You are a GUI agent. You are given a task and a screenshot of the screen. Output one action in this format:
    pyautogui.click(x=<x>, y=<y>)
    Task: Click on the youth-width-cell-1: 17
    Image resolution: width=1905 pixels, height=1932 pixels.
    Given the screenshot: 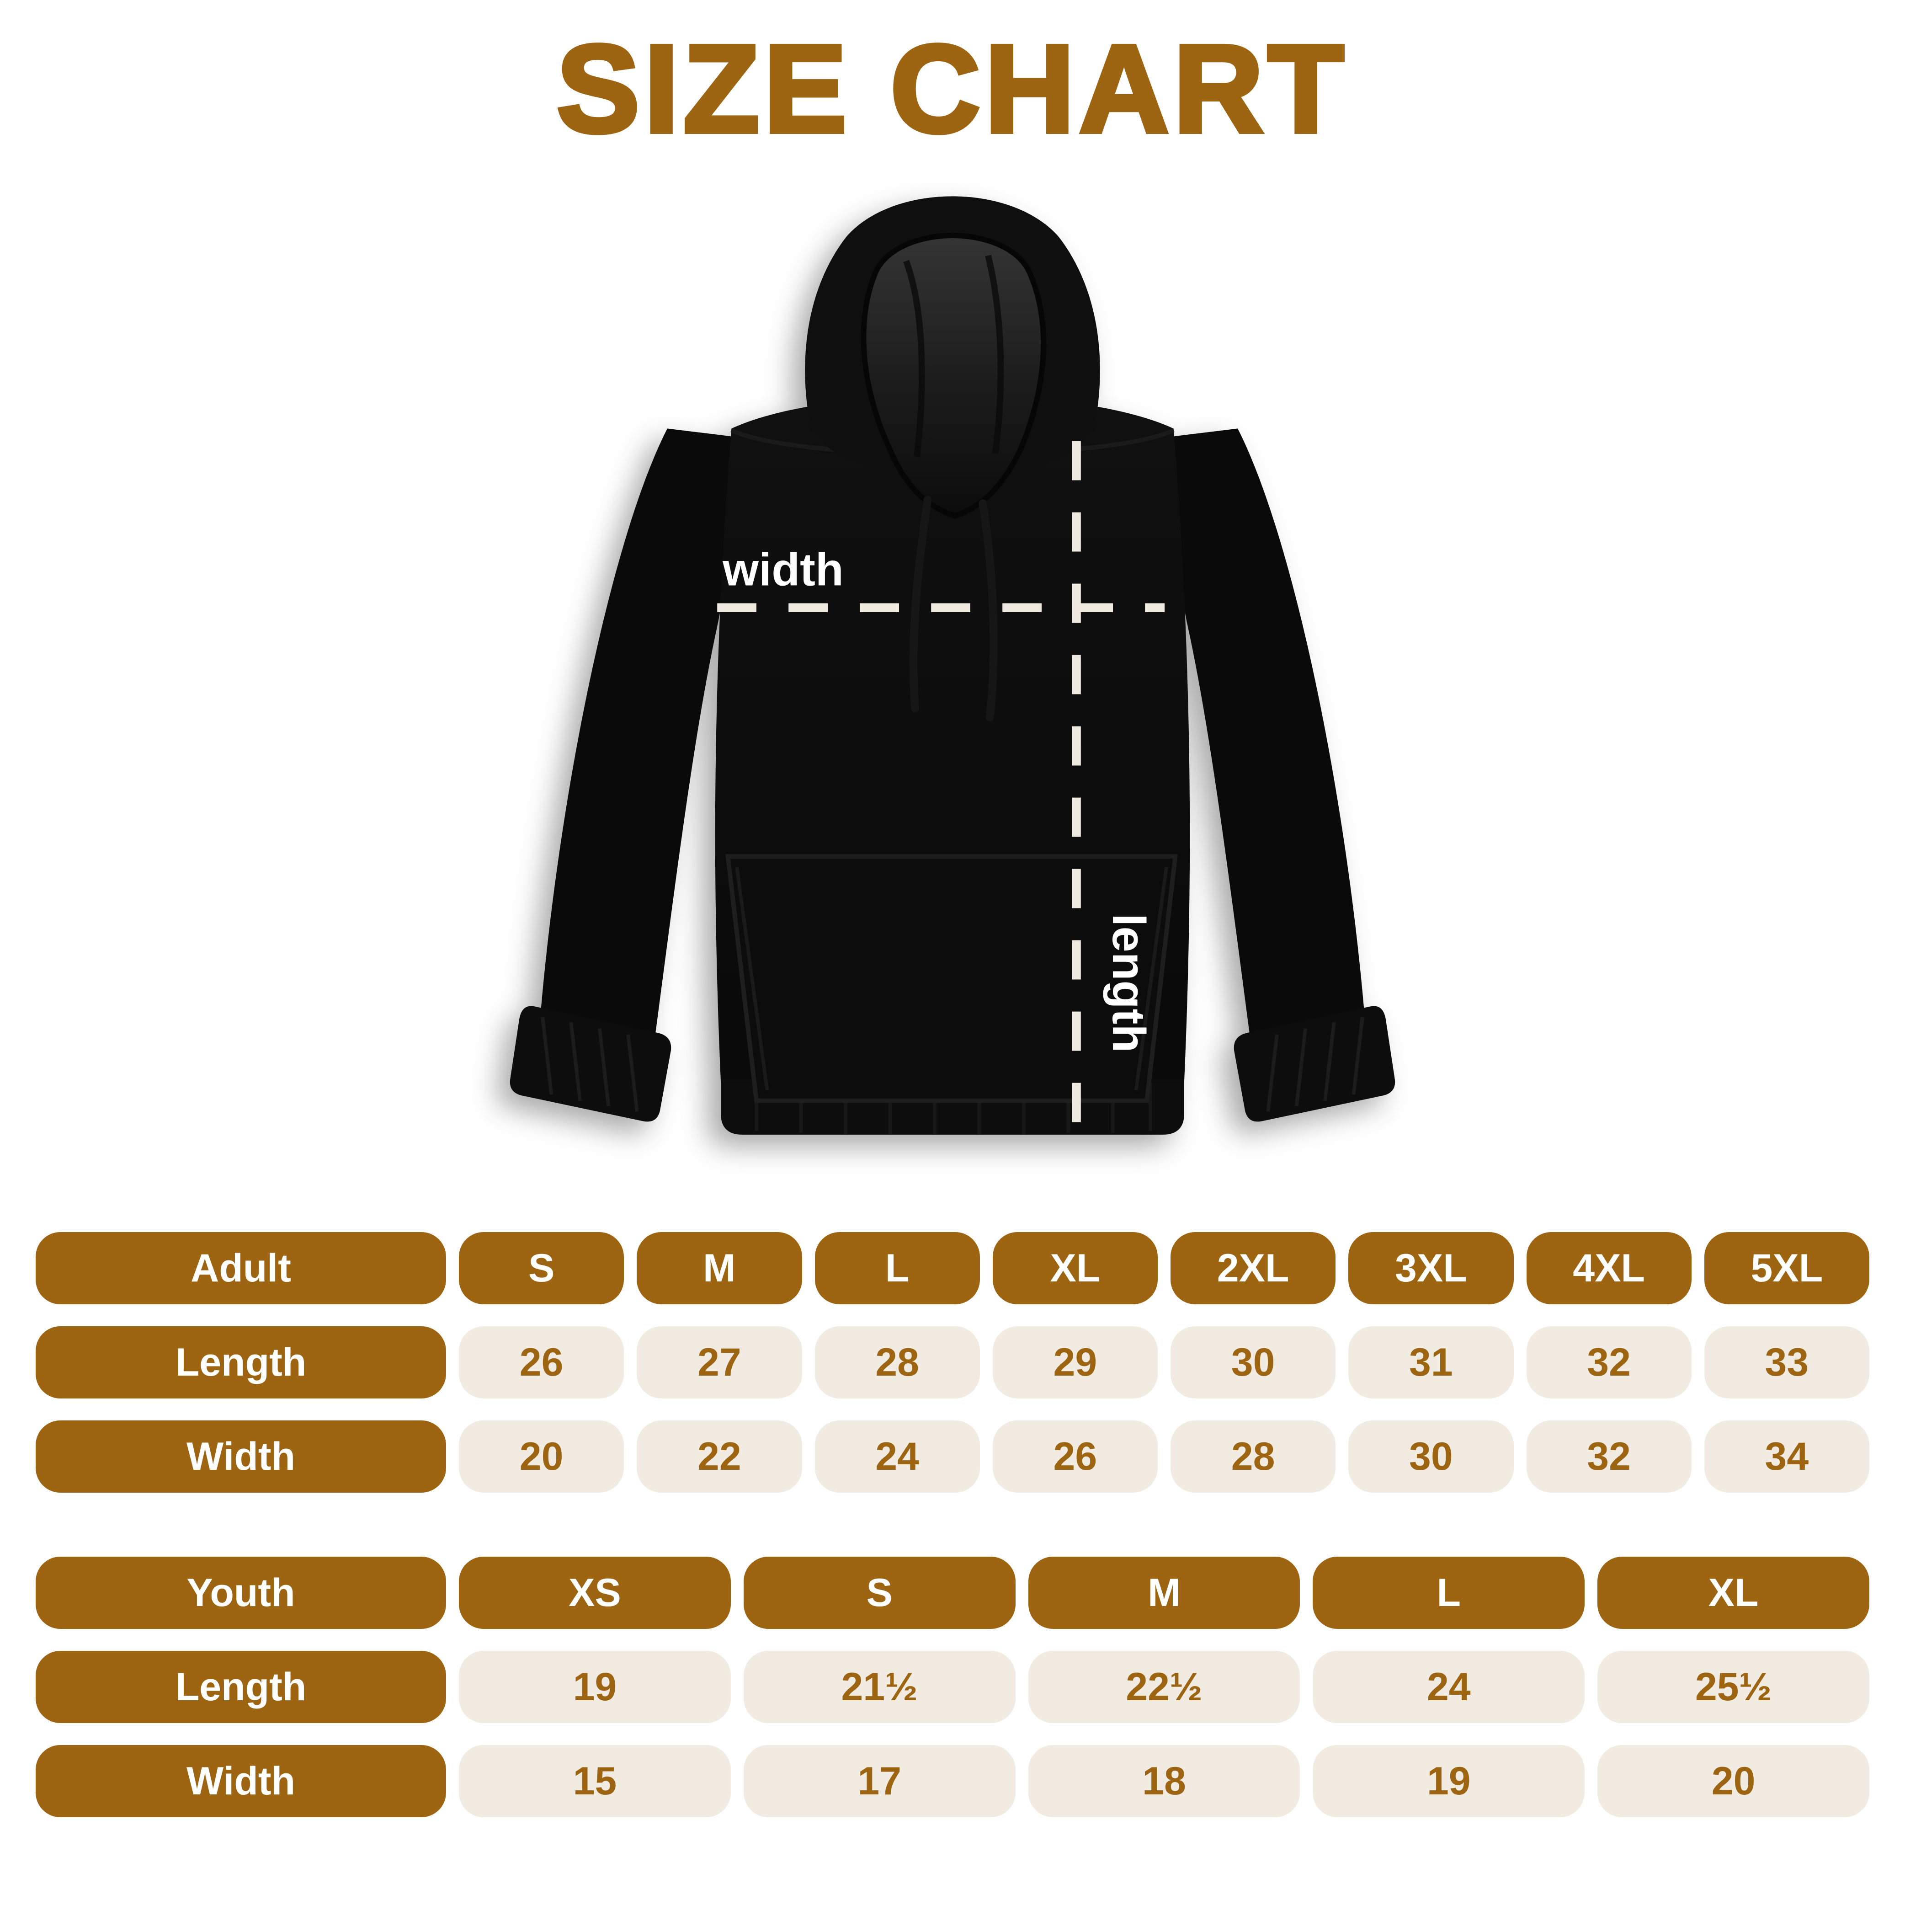 What is the action you would take?
    pyautogui.click(x=879, y=1781)
    